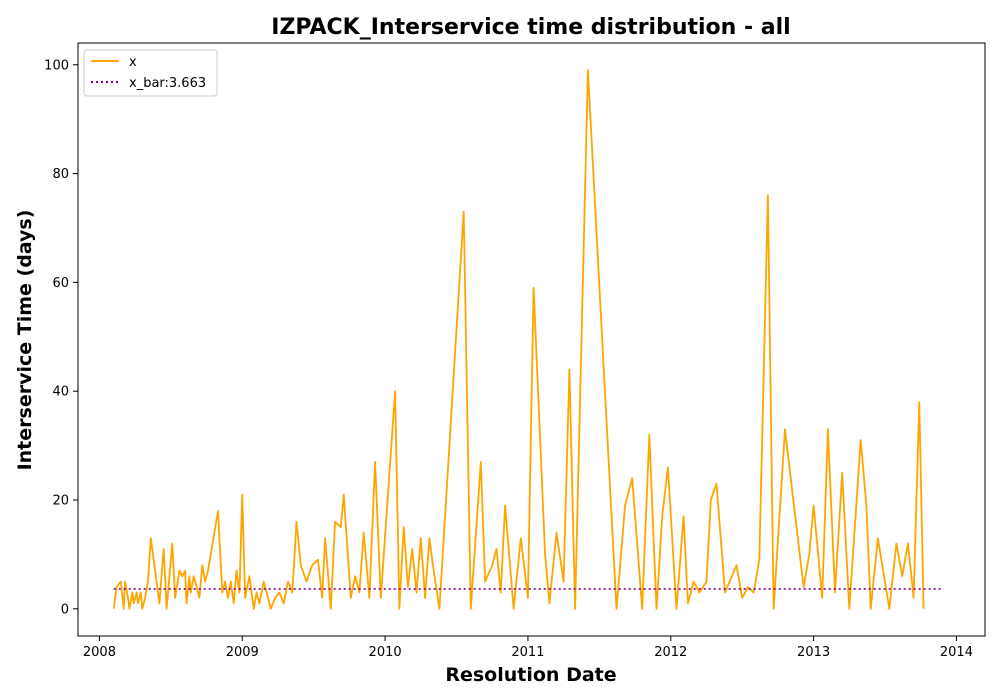 Image resolution: width=1000 pixels, height=700 pixels. Describe the element at coordinates (530, 675) in the screenshot. I see `x-axis-title: Resolution Date` at that location.